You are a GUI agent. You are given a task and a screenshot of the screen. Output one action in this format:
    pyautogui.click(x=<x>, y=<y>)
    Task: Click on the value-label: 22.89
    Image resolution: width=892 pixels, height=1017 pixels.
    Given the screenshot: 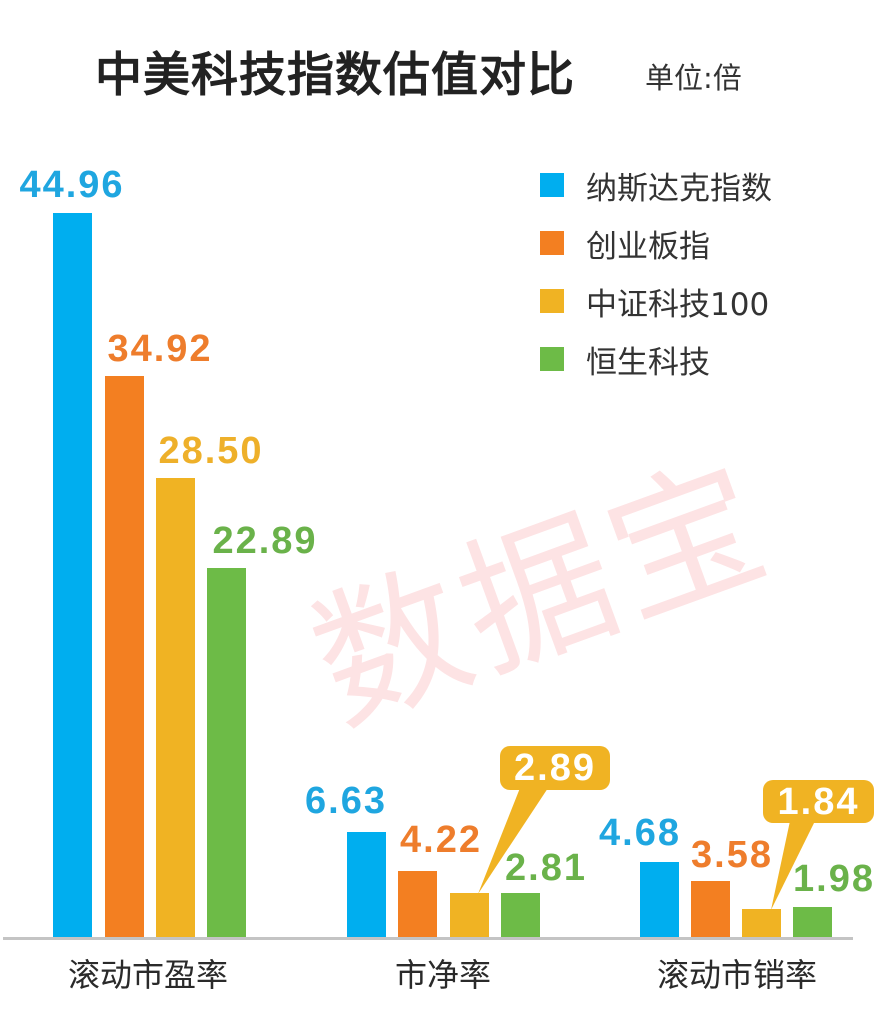 What is the action you would take?
    pyautogui.click(x=265, y=541)
    